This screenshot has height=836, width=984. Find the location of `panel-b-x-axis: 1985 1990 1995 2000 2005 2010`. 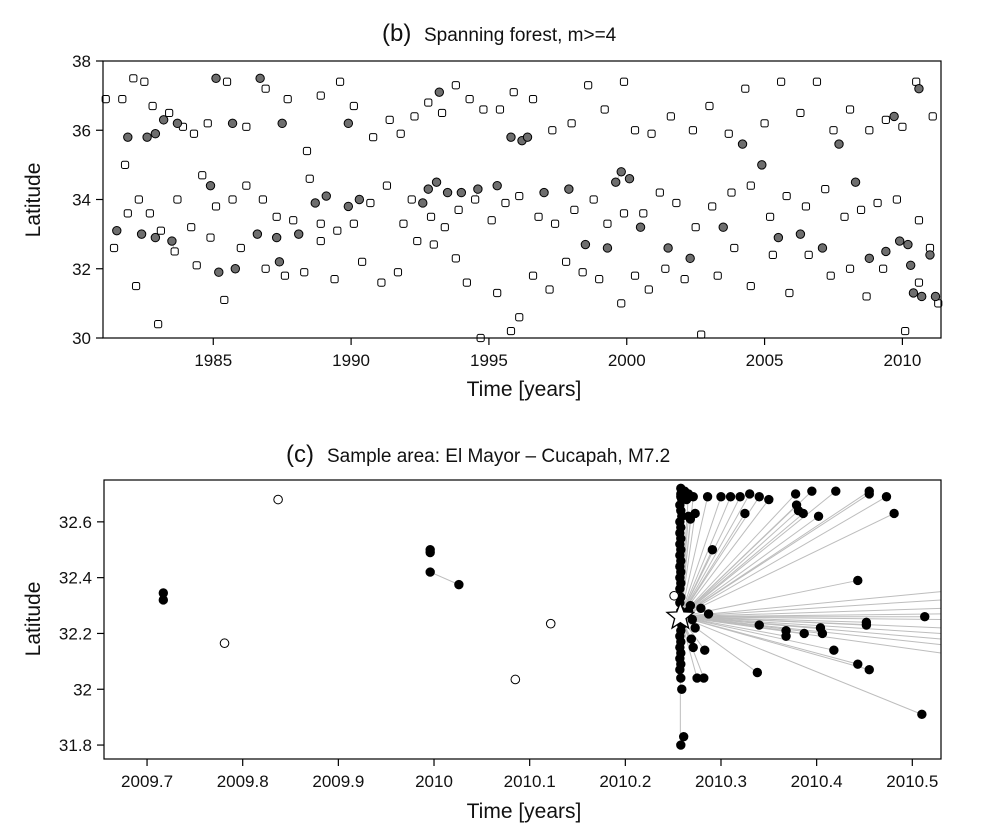

panel-b-x-axis: 1985 1990 1995 2000 2005 2010 is located at coordinates (557, 354).